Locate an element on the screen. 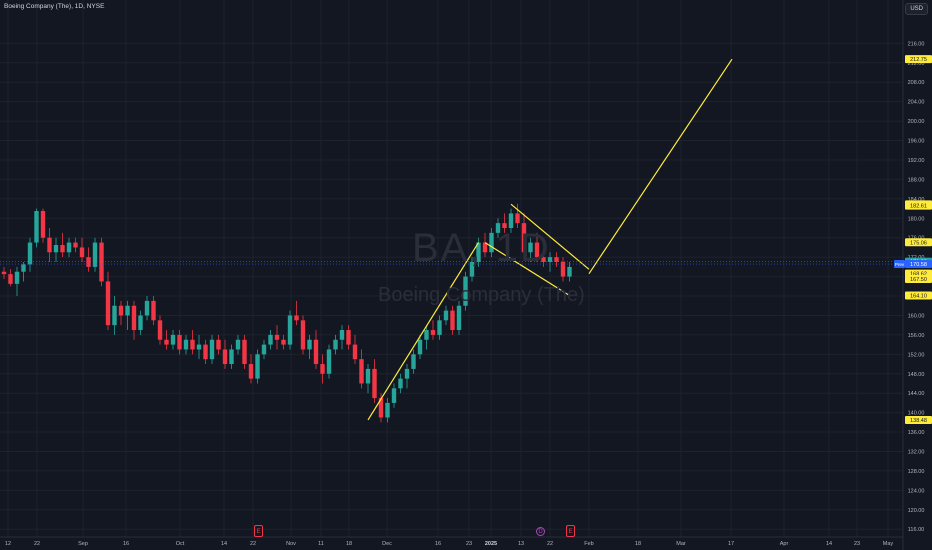 The image size is (932, 550). x-tick-label: 12 is located at coordinates (8, 544).